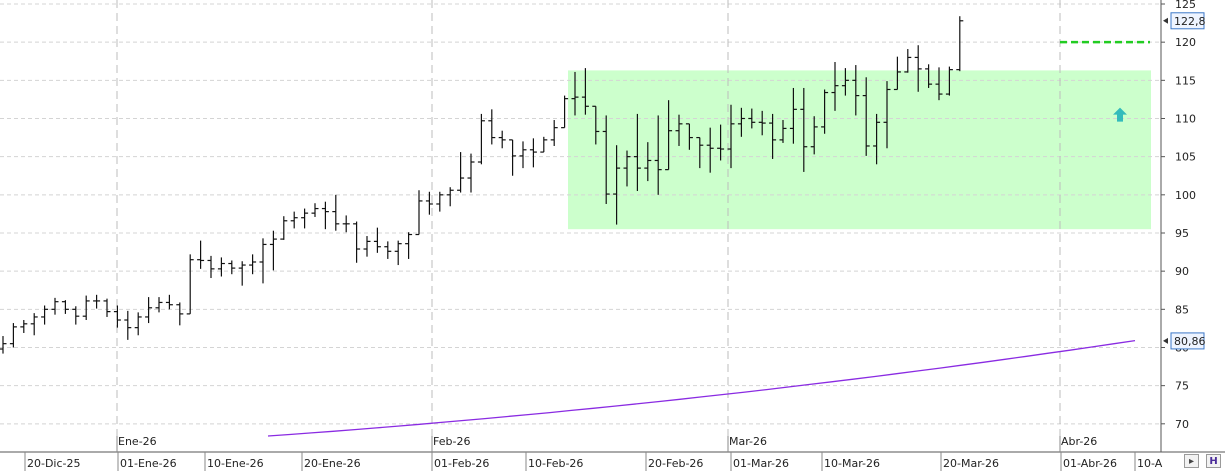  What do you see at coordinates (1079, 441) in the screenshot?
I see `month-label: Abr-26` at bounding box center [1079, 441].